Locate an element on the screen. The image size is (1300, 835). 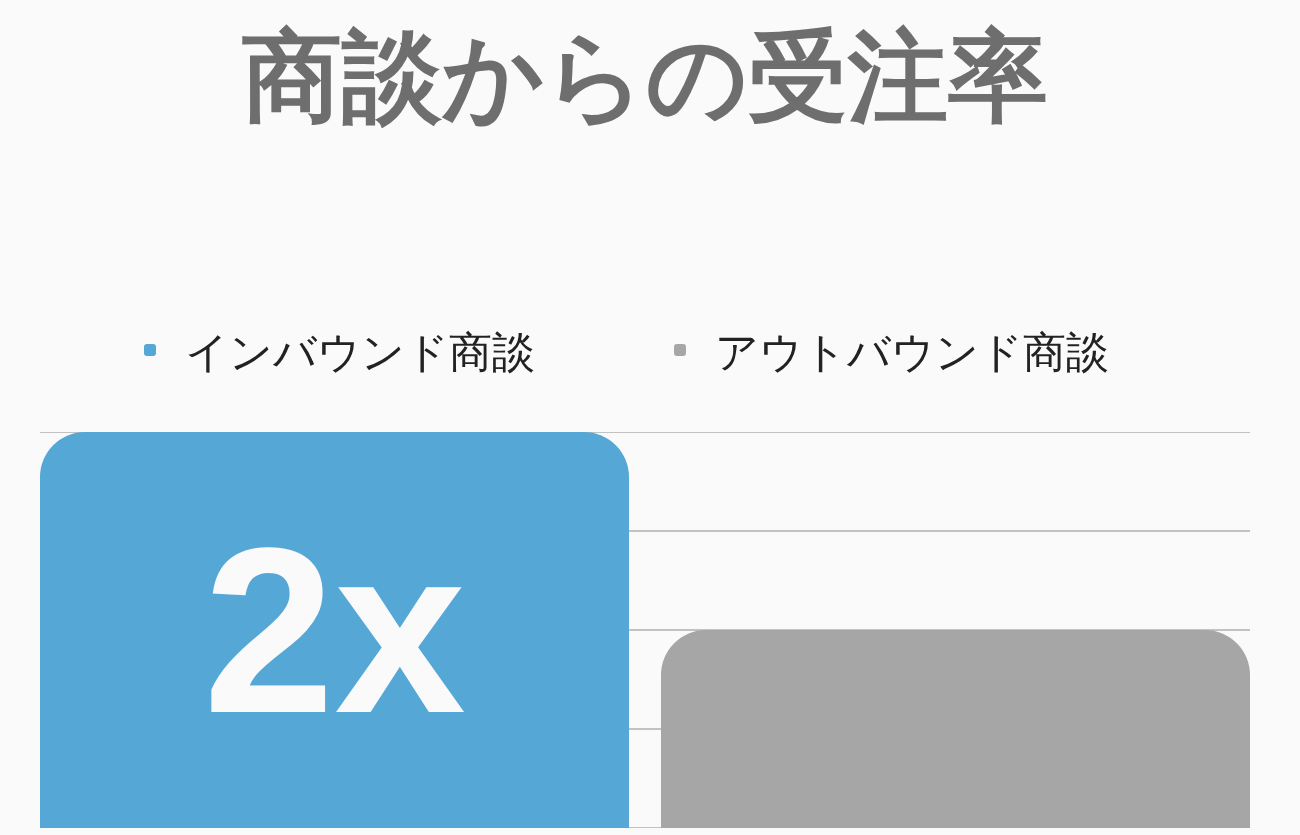
legend-label: アウトバウンド商談 is located at coordinates (912, 351).